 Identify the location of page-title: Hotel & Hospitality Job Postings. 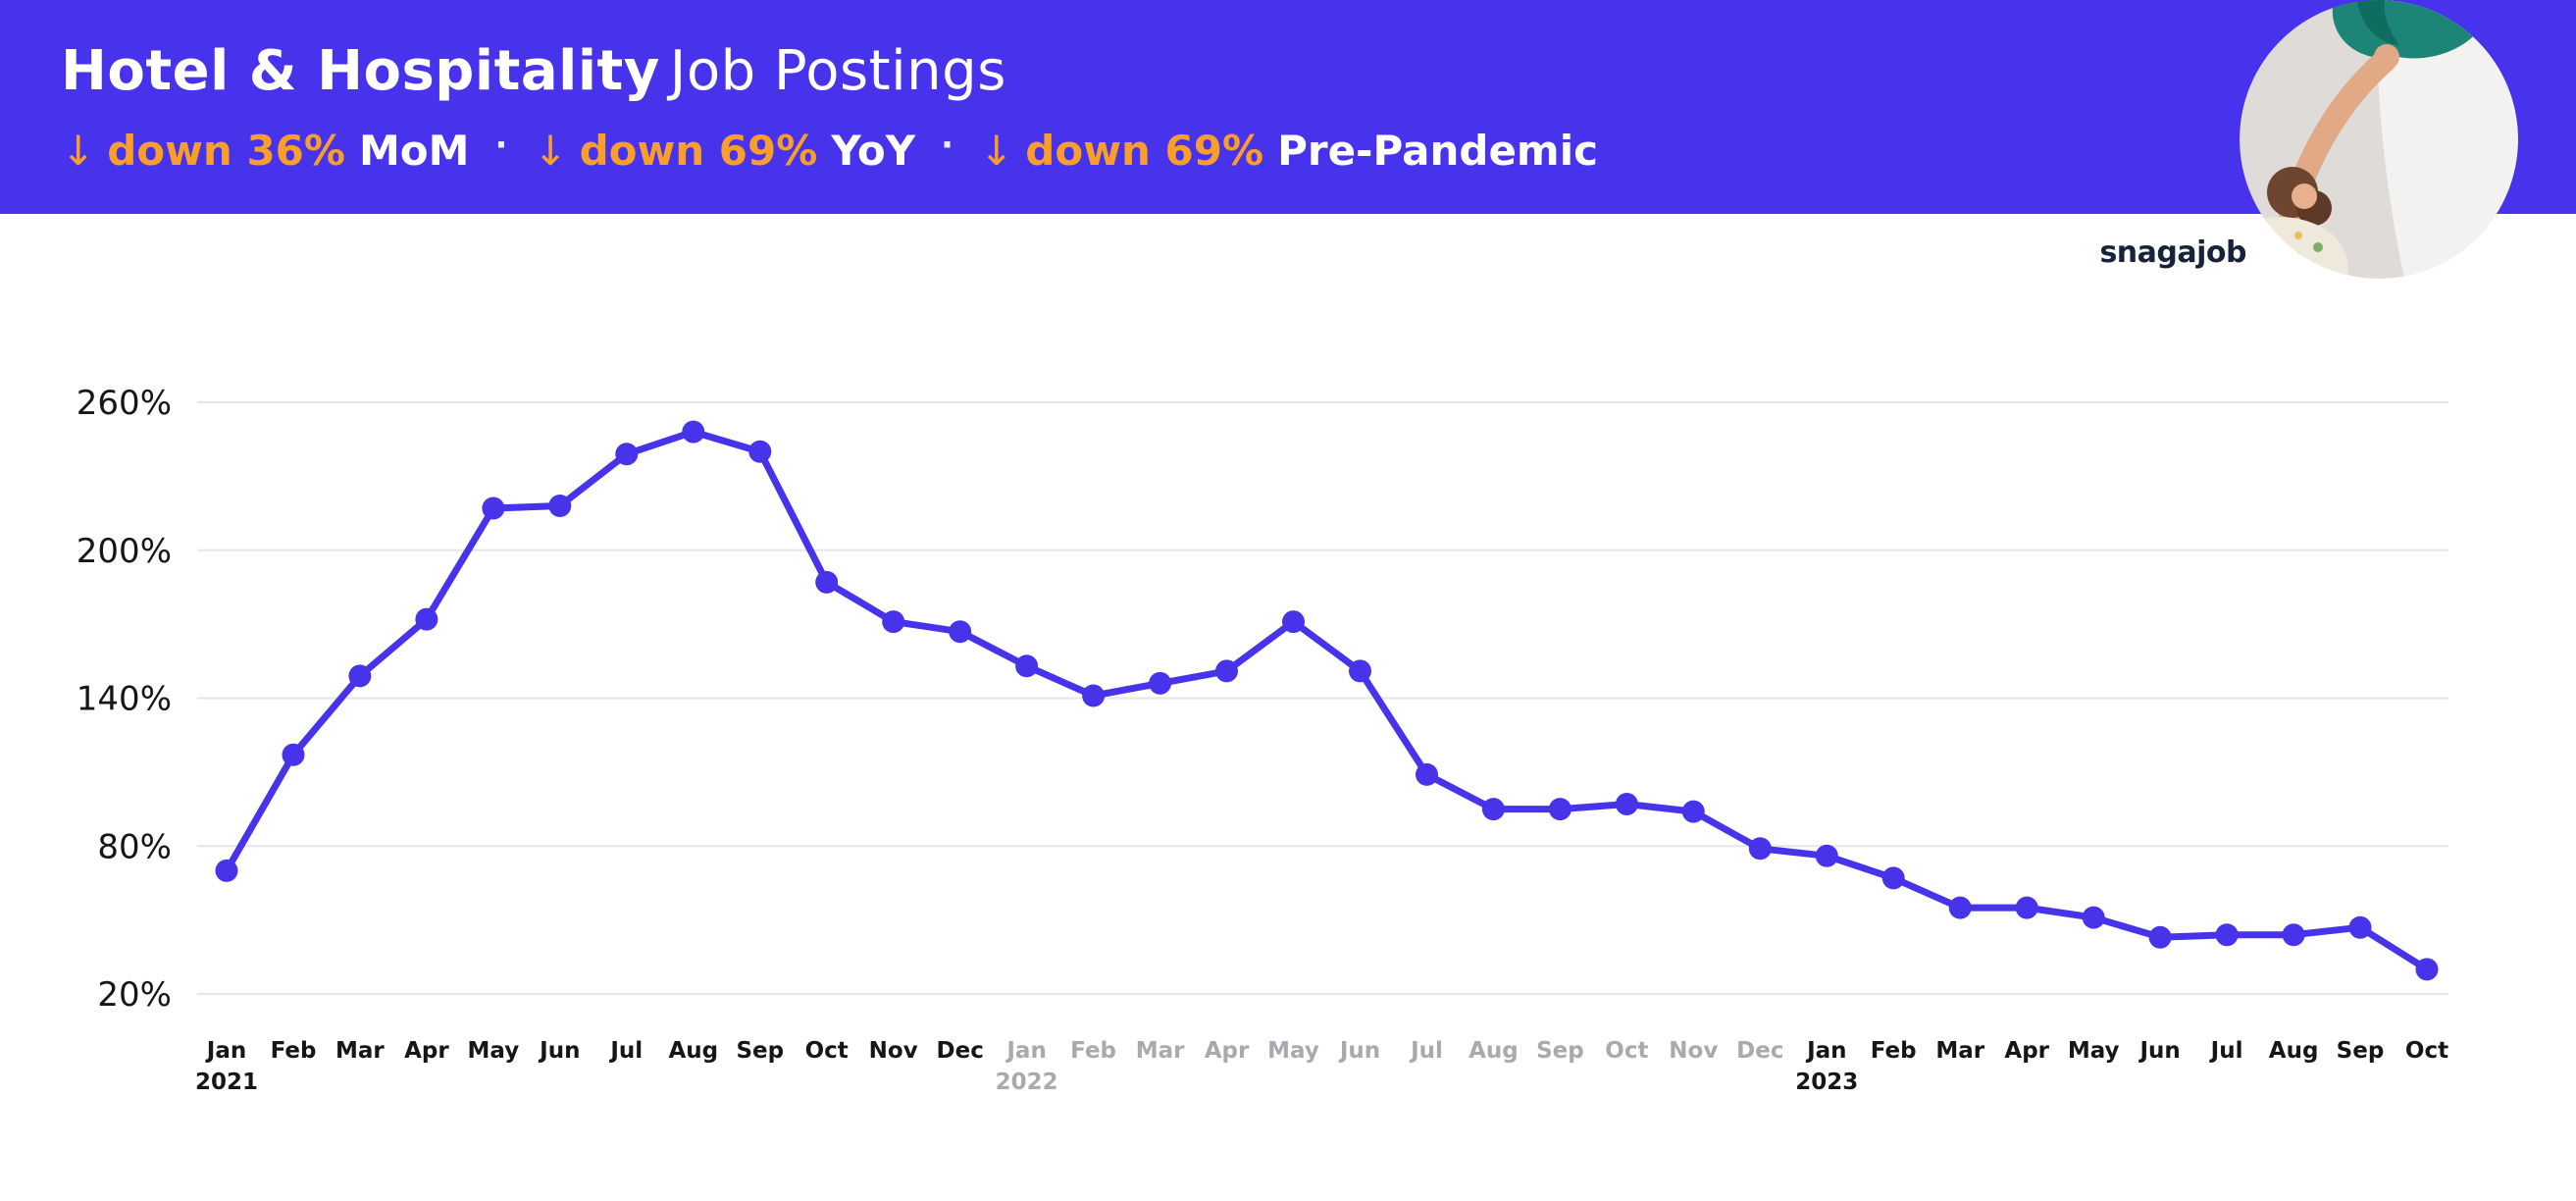
(1318, 71).